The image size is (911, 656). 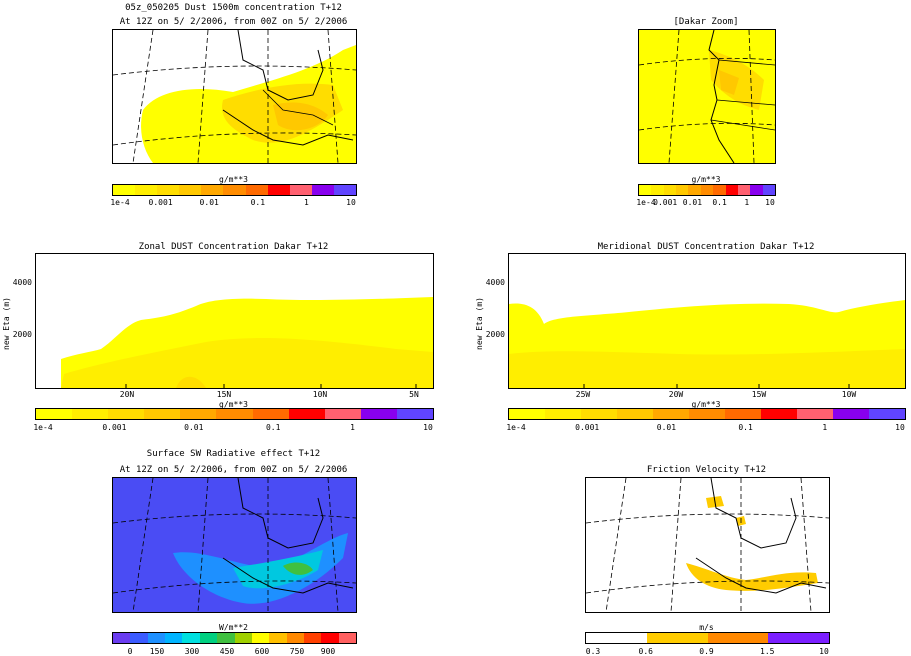 What do you see at coordinates (233, 8) in the screenshot?
I see `dust-map-title: 05z_050205 Dust 1500m concentration T+12` at bounding box center [233, 8].